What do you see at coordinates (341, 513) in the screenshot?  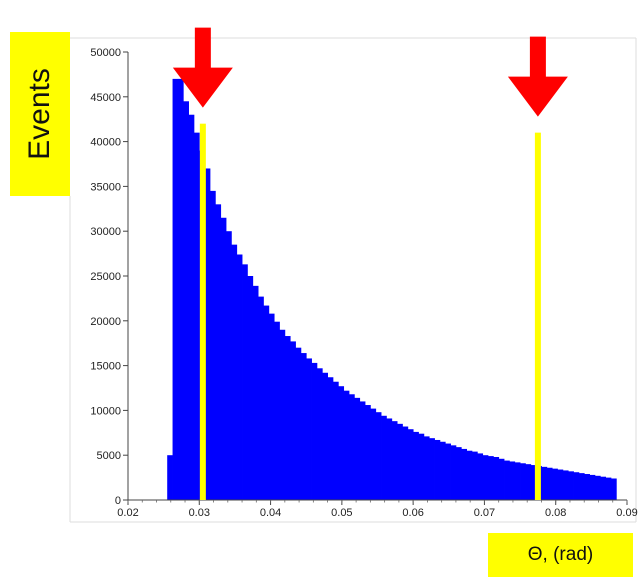 I see `x-tick-label: 0.05` at bounding box center [341, 513].